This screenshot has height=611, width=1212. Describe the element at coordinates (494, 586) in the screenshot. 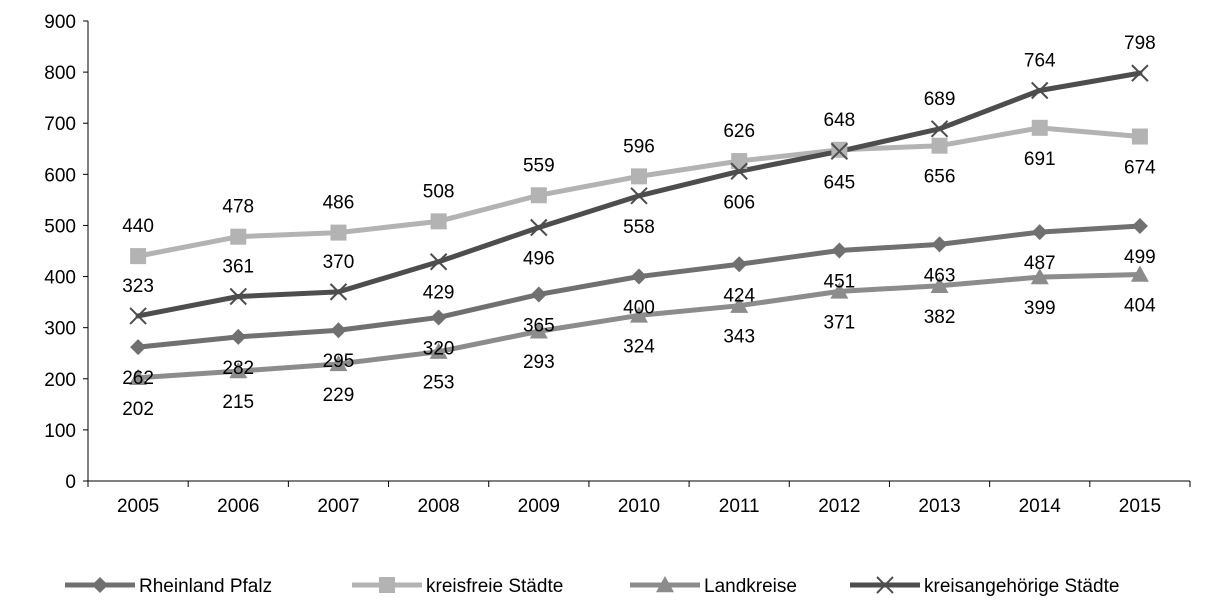

I see `legend-label: kreisfreie Städte` at that location.